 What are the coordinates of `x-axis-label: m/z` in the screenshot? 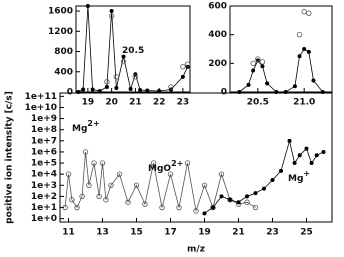 It's located at (196, 250).